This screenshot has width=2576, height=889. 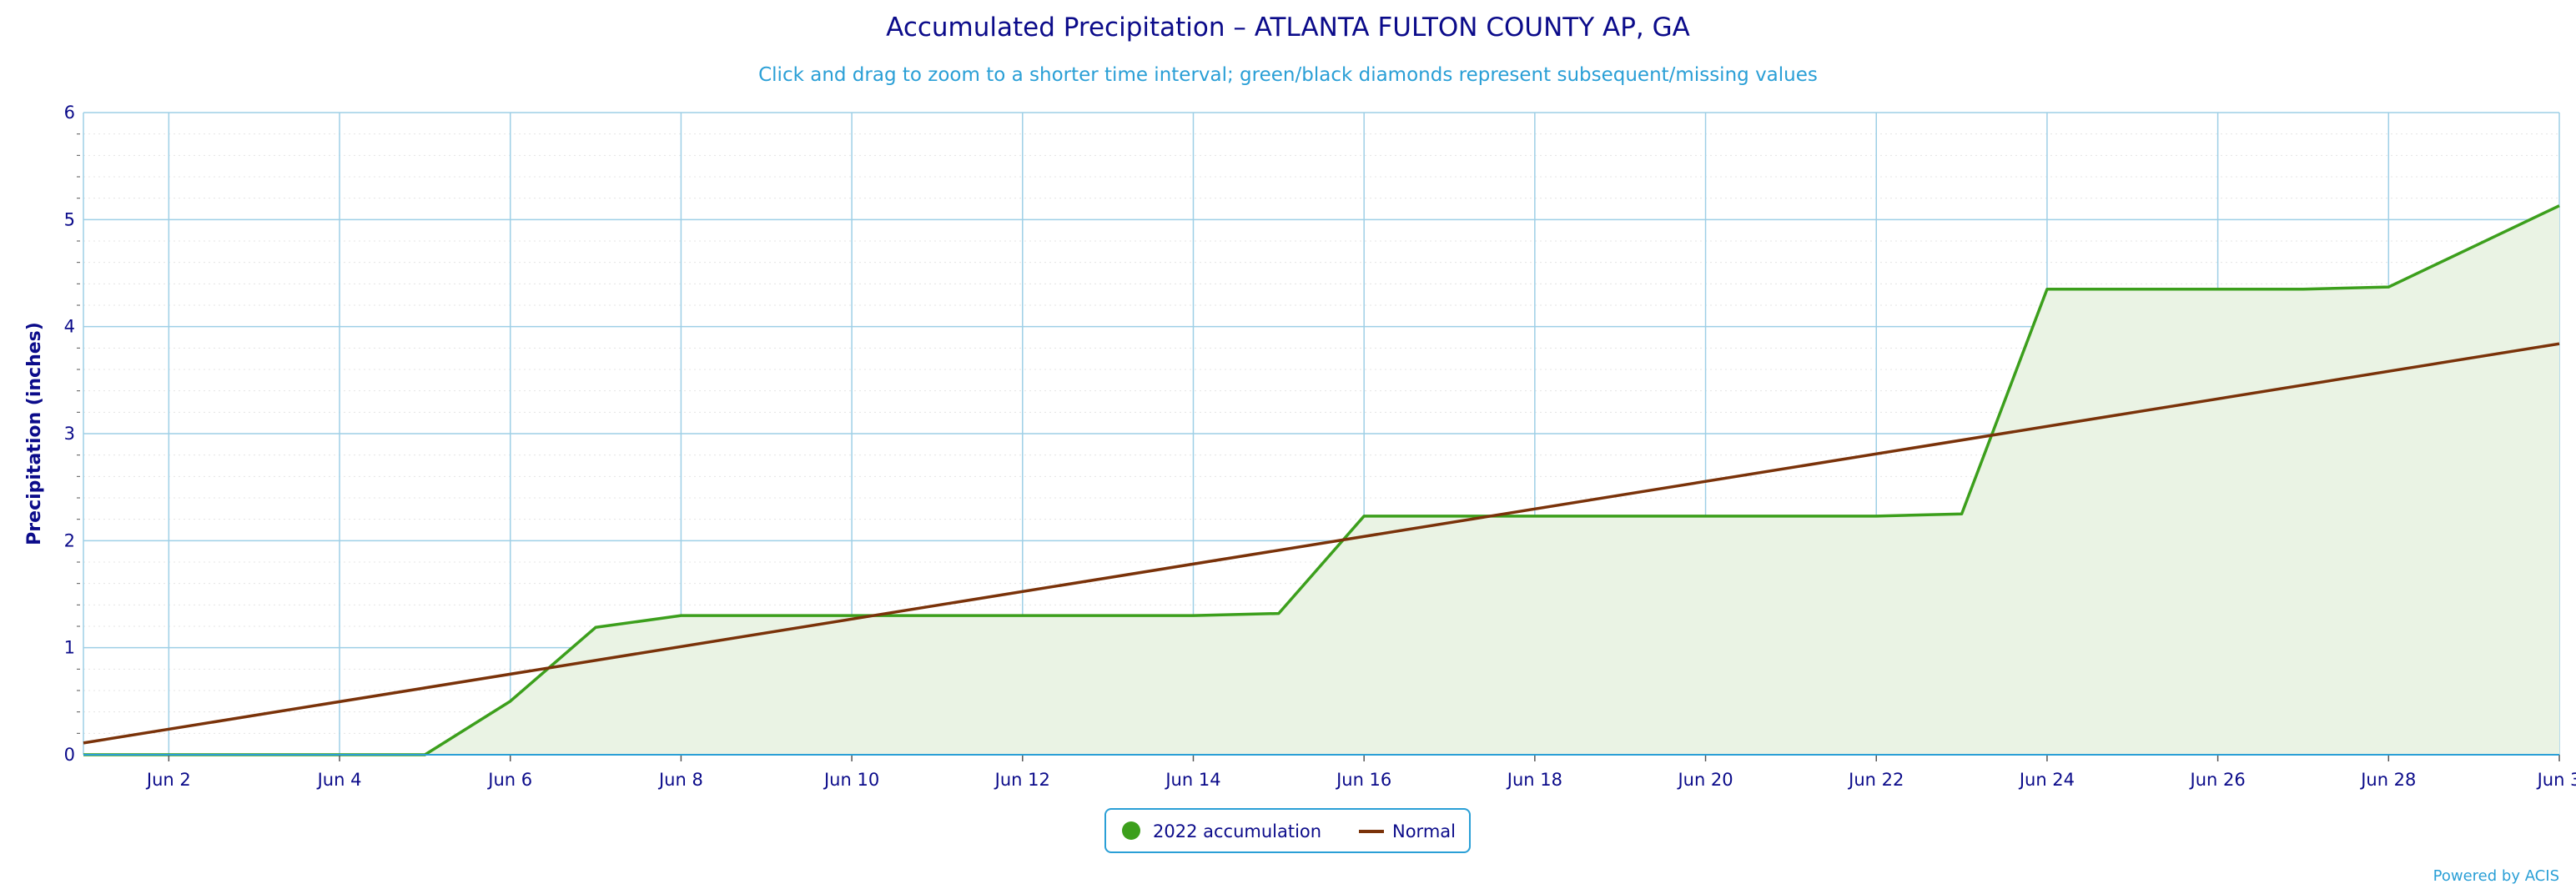 What do you see at coordinates (69, 648) in the screenshot?
I see `y-tick-label: 1` at bounding box center [69, 648].